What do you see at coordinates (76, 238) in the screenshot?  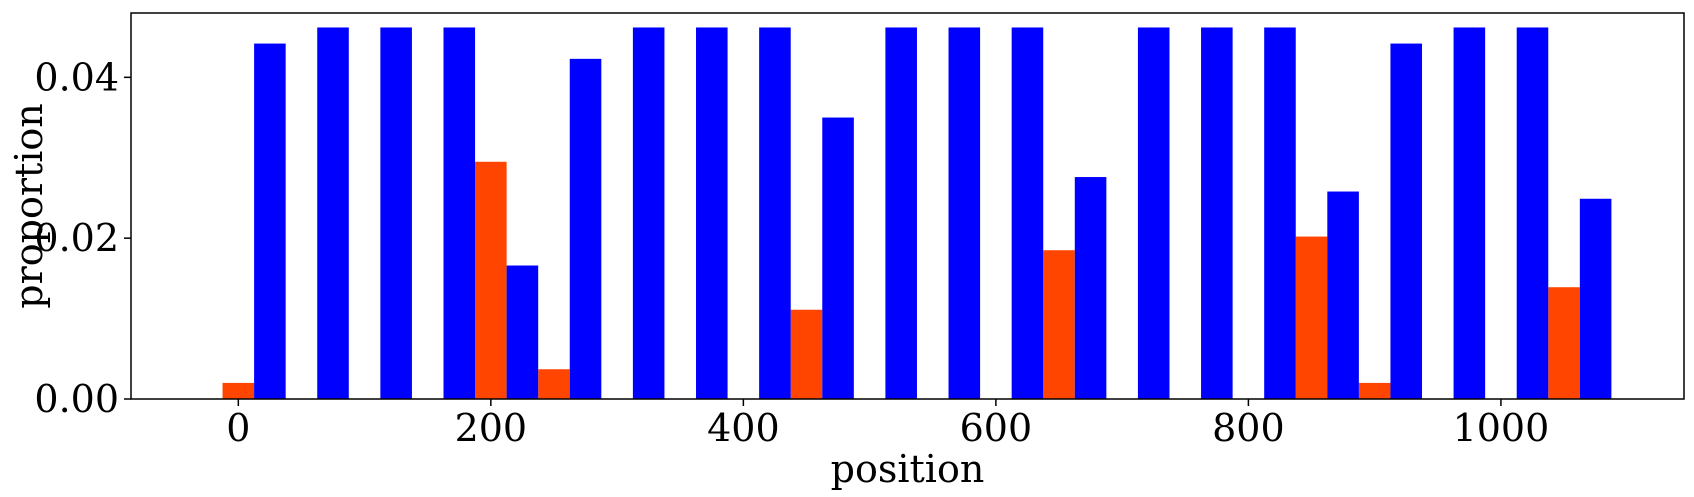 I see `y-tick-label: 0.02` at bounding box center [76, 238].